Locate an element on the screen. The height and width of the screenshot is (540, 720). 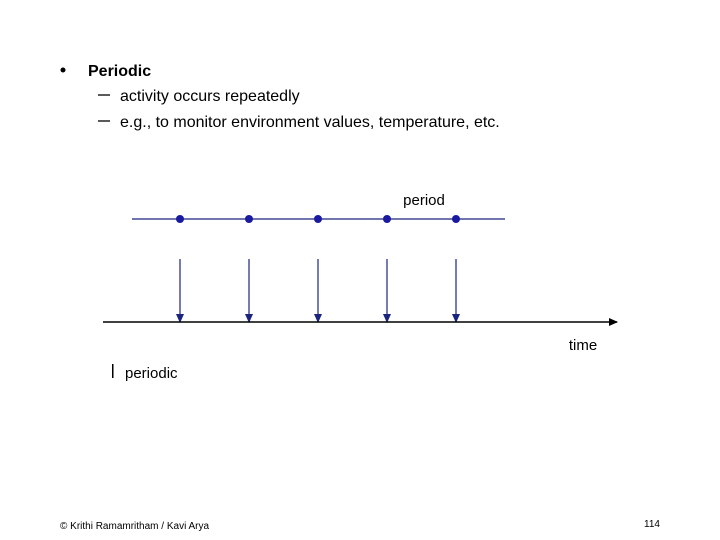
period-label: period is located at coordinates (424, 200).